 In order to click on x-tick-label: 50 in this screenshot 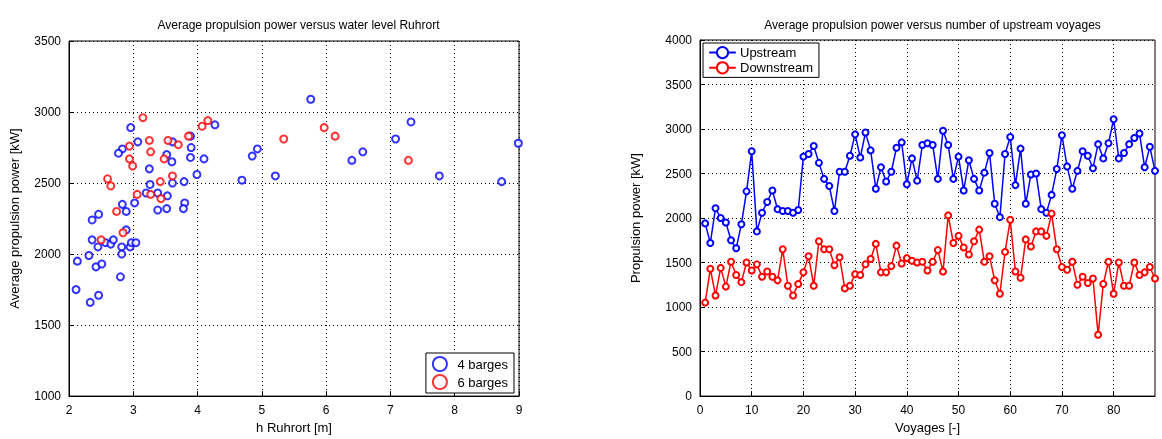, I will do `click(958, 410)`.